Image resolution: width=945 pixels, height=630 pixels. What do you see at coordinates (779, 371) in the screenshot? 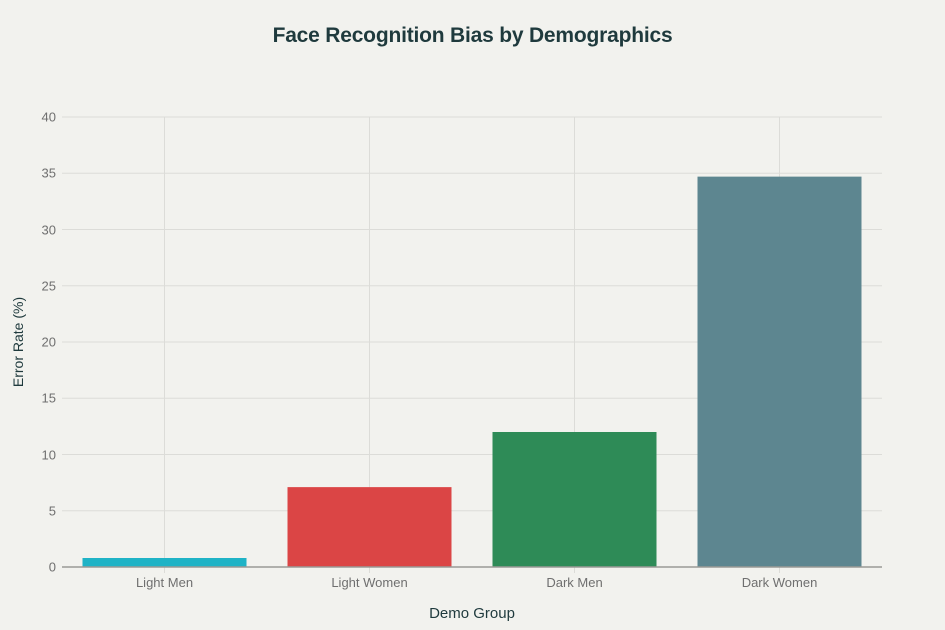
I see `bar-dark-women` at bounding box center [779, 371].